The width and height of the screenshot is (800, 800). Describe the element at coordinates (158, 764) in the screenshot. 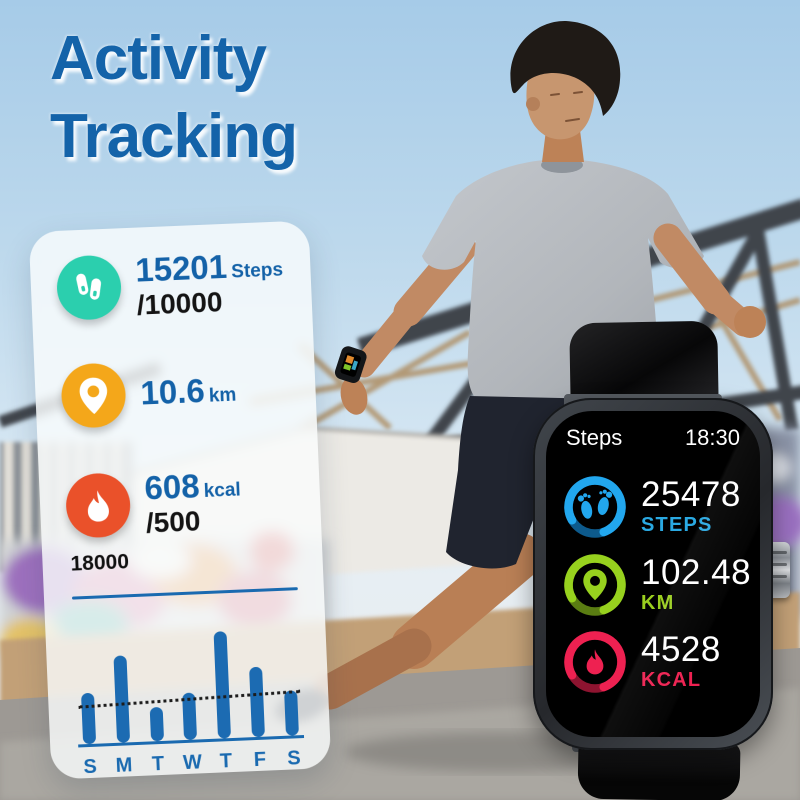

I see `day-label-2: T` at that location.